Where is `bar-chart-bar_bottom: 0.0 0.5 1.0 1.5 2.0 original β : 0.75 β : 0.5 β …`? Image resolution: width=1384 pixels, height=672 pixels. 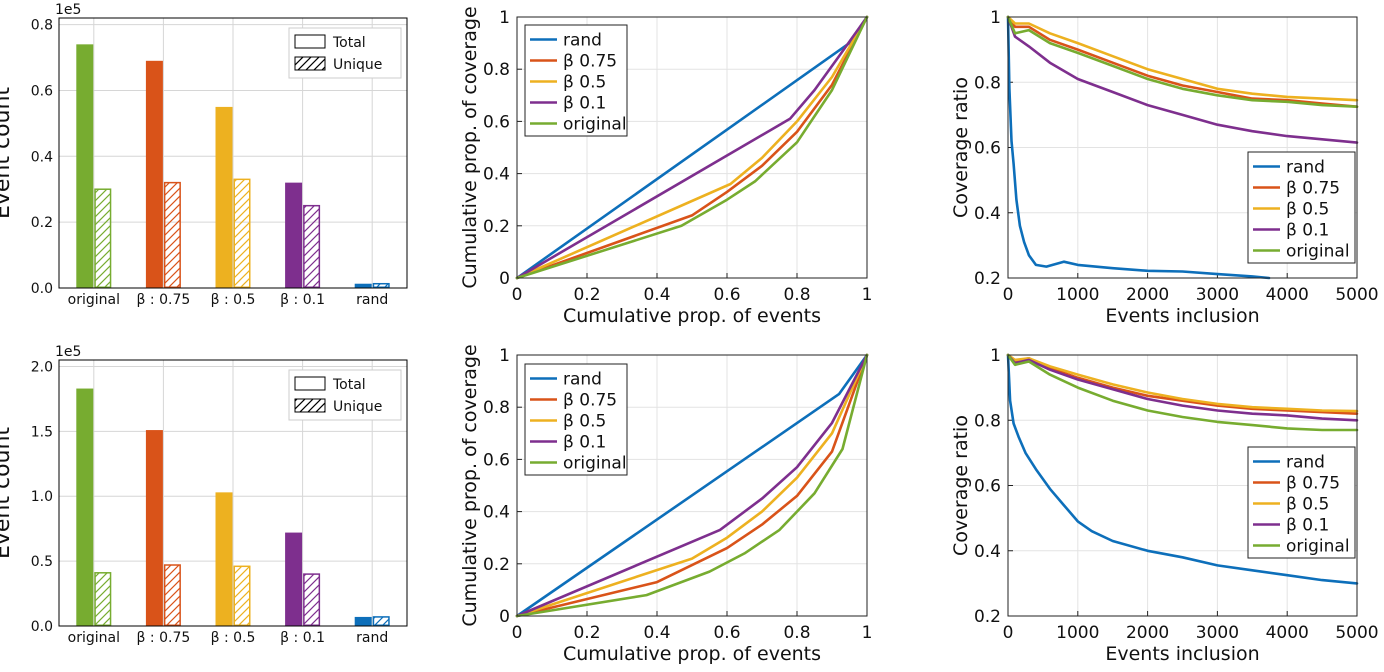 bar-chart-bar_bottom: 0.0 0.5 1.0 1.5 2.0 original β : 0.75 β : 0.5 β … is located at coordinates (204, 495).